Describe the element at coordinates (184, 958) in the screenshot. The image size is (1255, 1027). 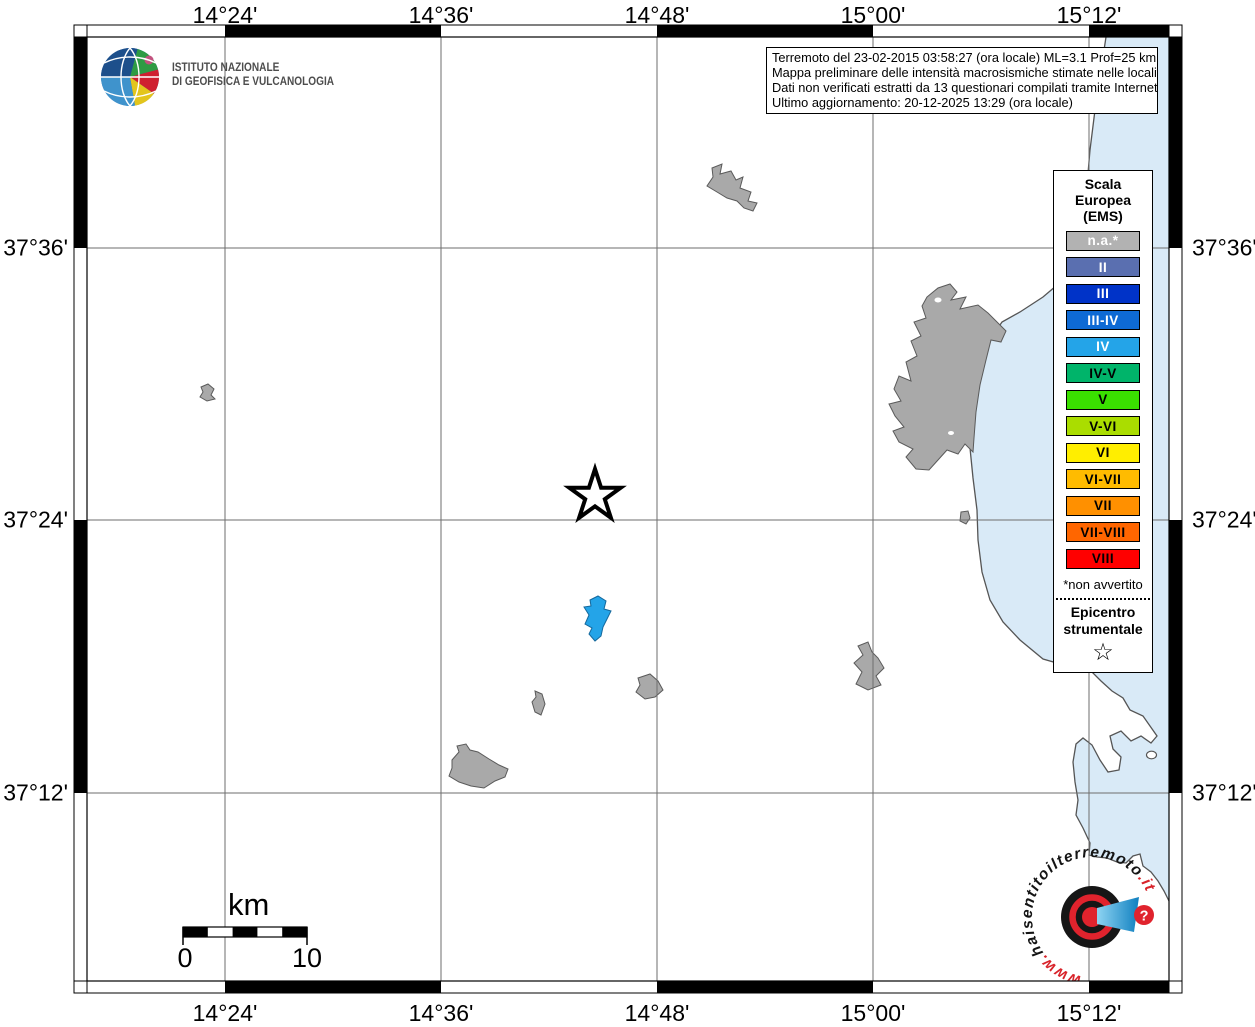
I see `scale-bar-min: 0` at that location.